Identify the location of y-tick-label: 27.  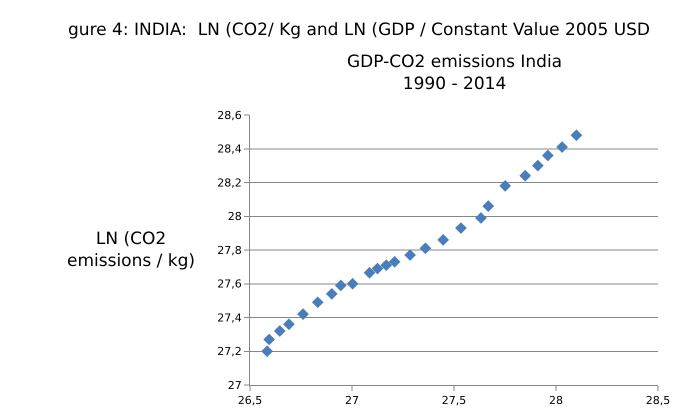
(235, 385).